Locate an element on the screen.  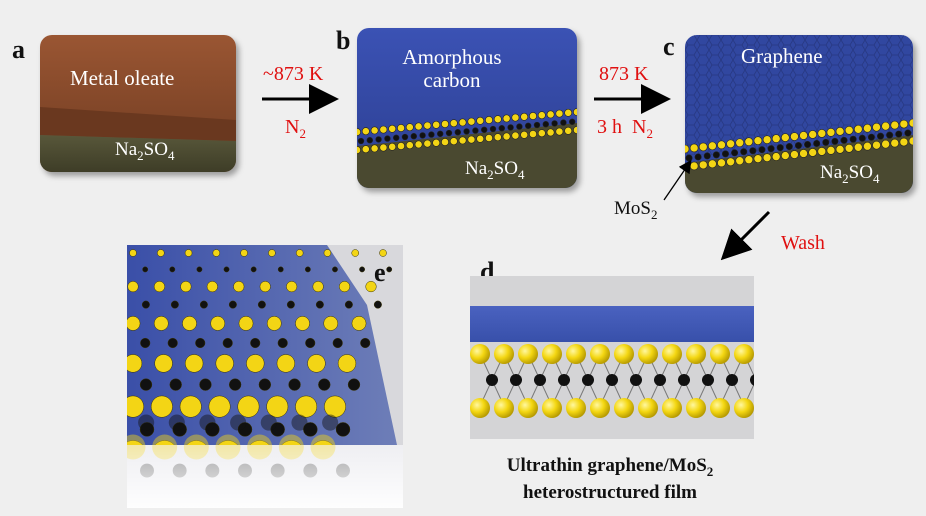
metal-oleate-label: Metal oleate is located at coordinates (122, 78).